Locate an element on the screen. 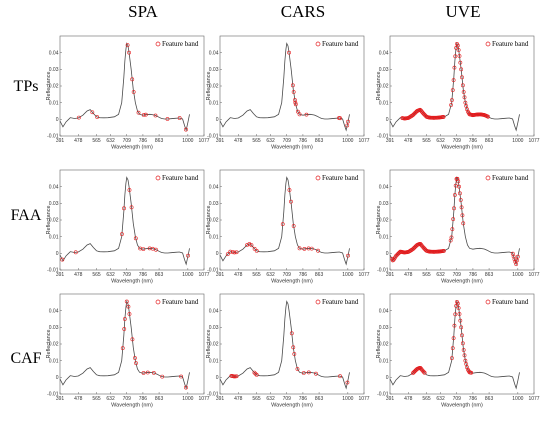  x-tick-label: 863 is located at coordinates (319, 399).